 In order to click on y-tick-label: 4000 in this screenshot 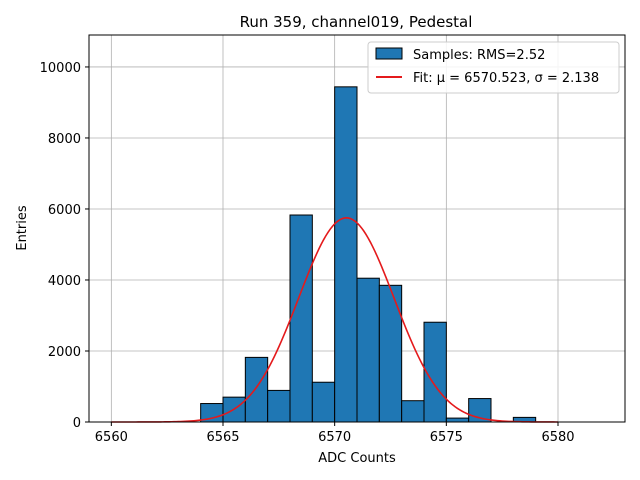, I will do `click(64, 281)`.